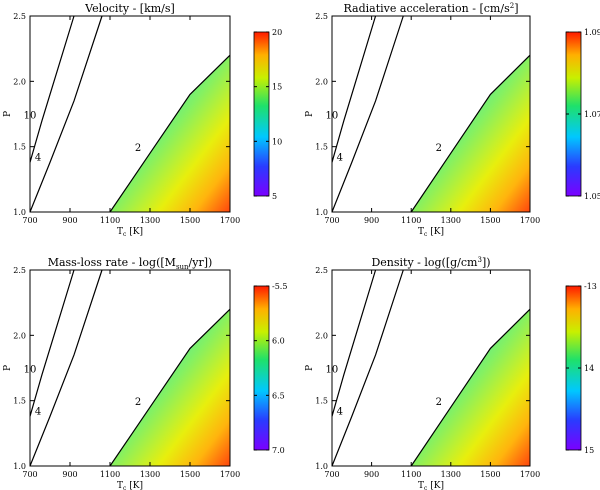 Image resolution: width=600 pixels, height=490 pixels. Describe the element at coordinates (274, 196) in the screenshot. I see `colorbar-tick-label: 5` at that location.